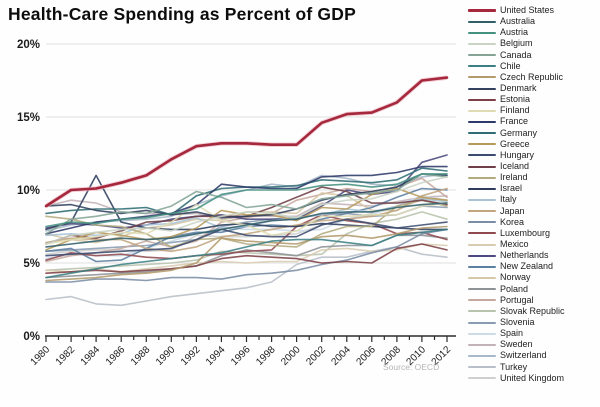 The image size is (600, 407). Describe the element at coordinates (246, 196) in the screenshot. I see `series-line-denmark` at that location.